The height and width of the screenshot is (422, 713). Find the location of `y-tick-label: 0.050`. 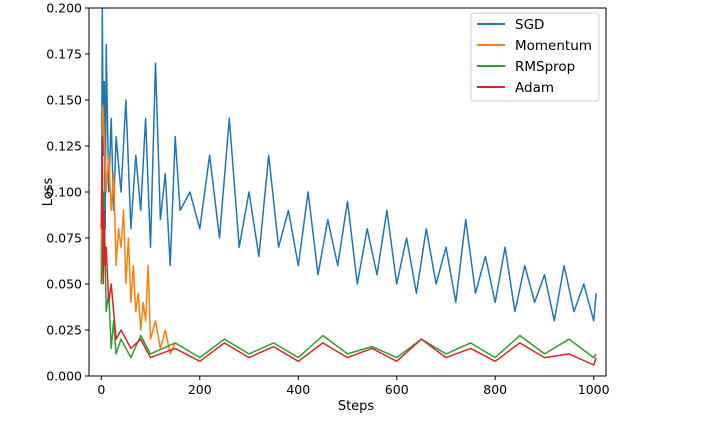

y-tick-label: 0.050 is located at coordinates (64, 284).